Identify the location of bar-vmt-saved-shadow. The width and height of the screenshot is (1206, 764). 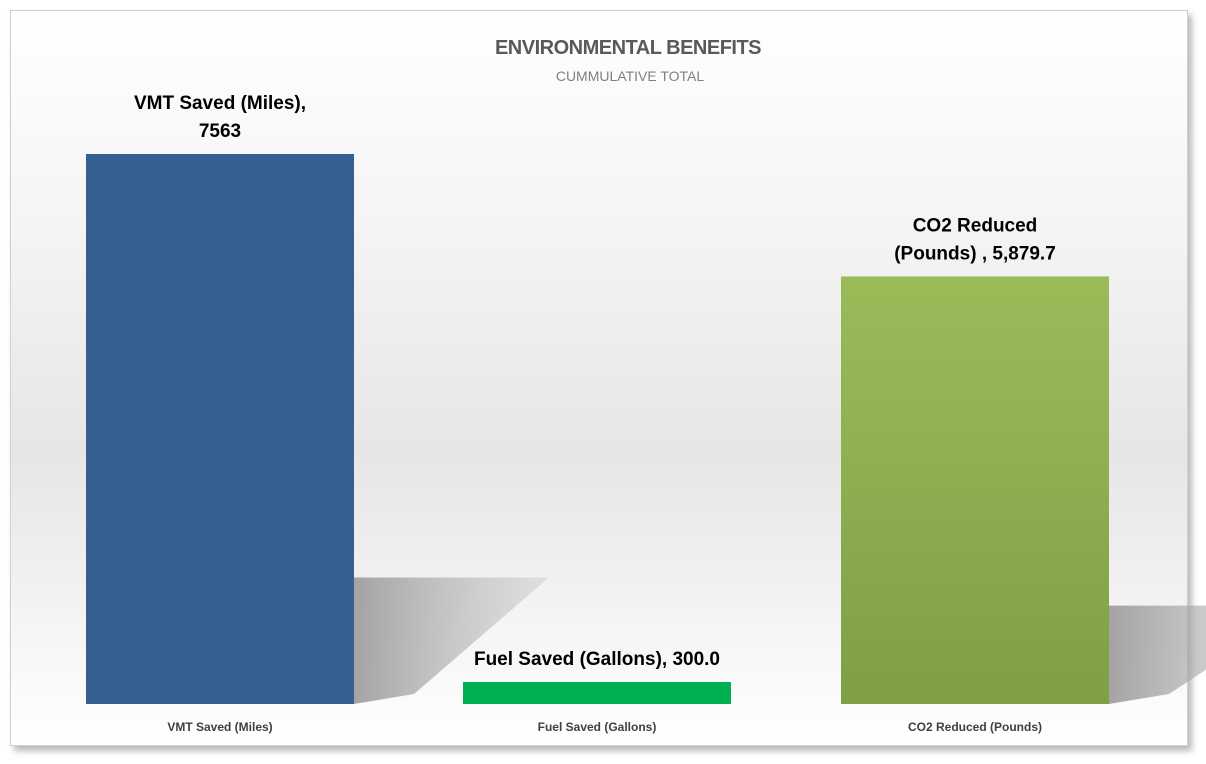
(451, 640).